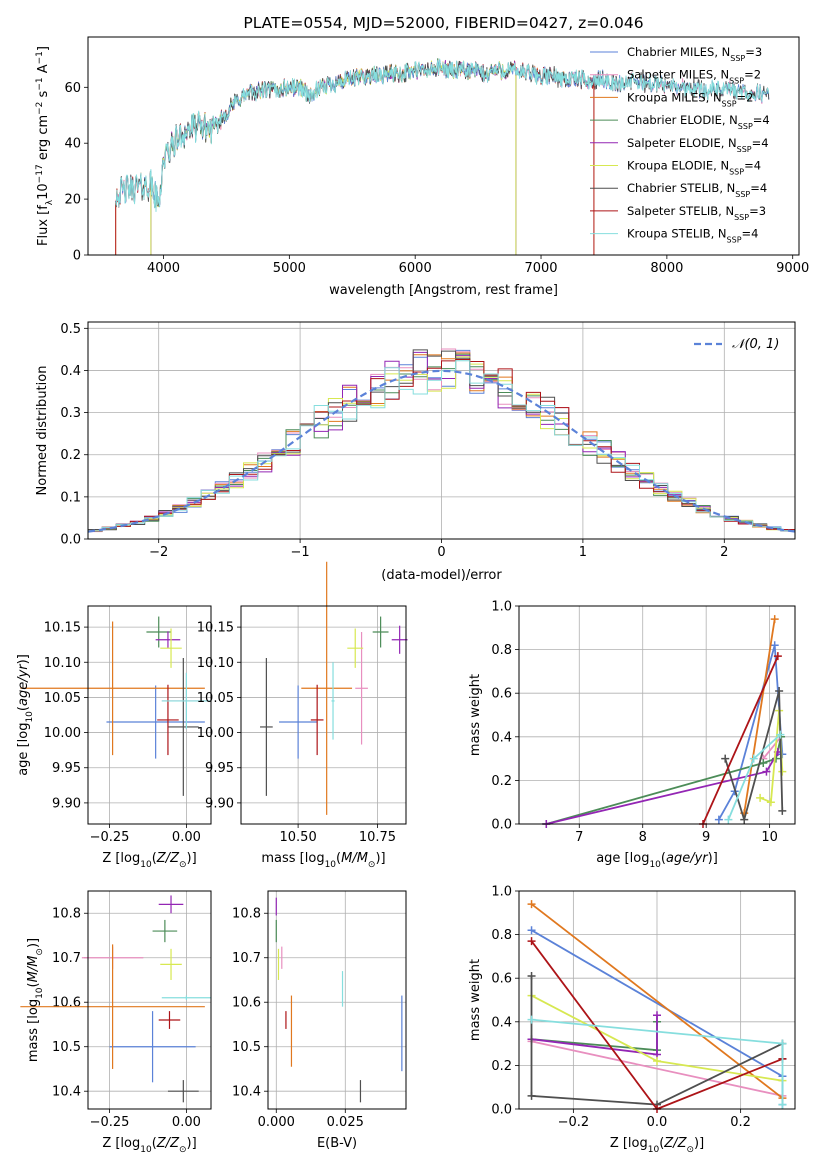  I want to click on x-tick-label: 4000, so click(163, 268).